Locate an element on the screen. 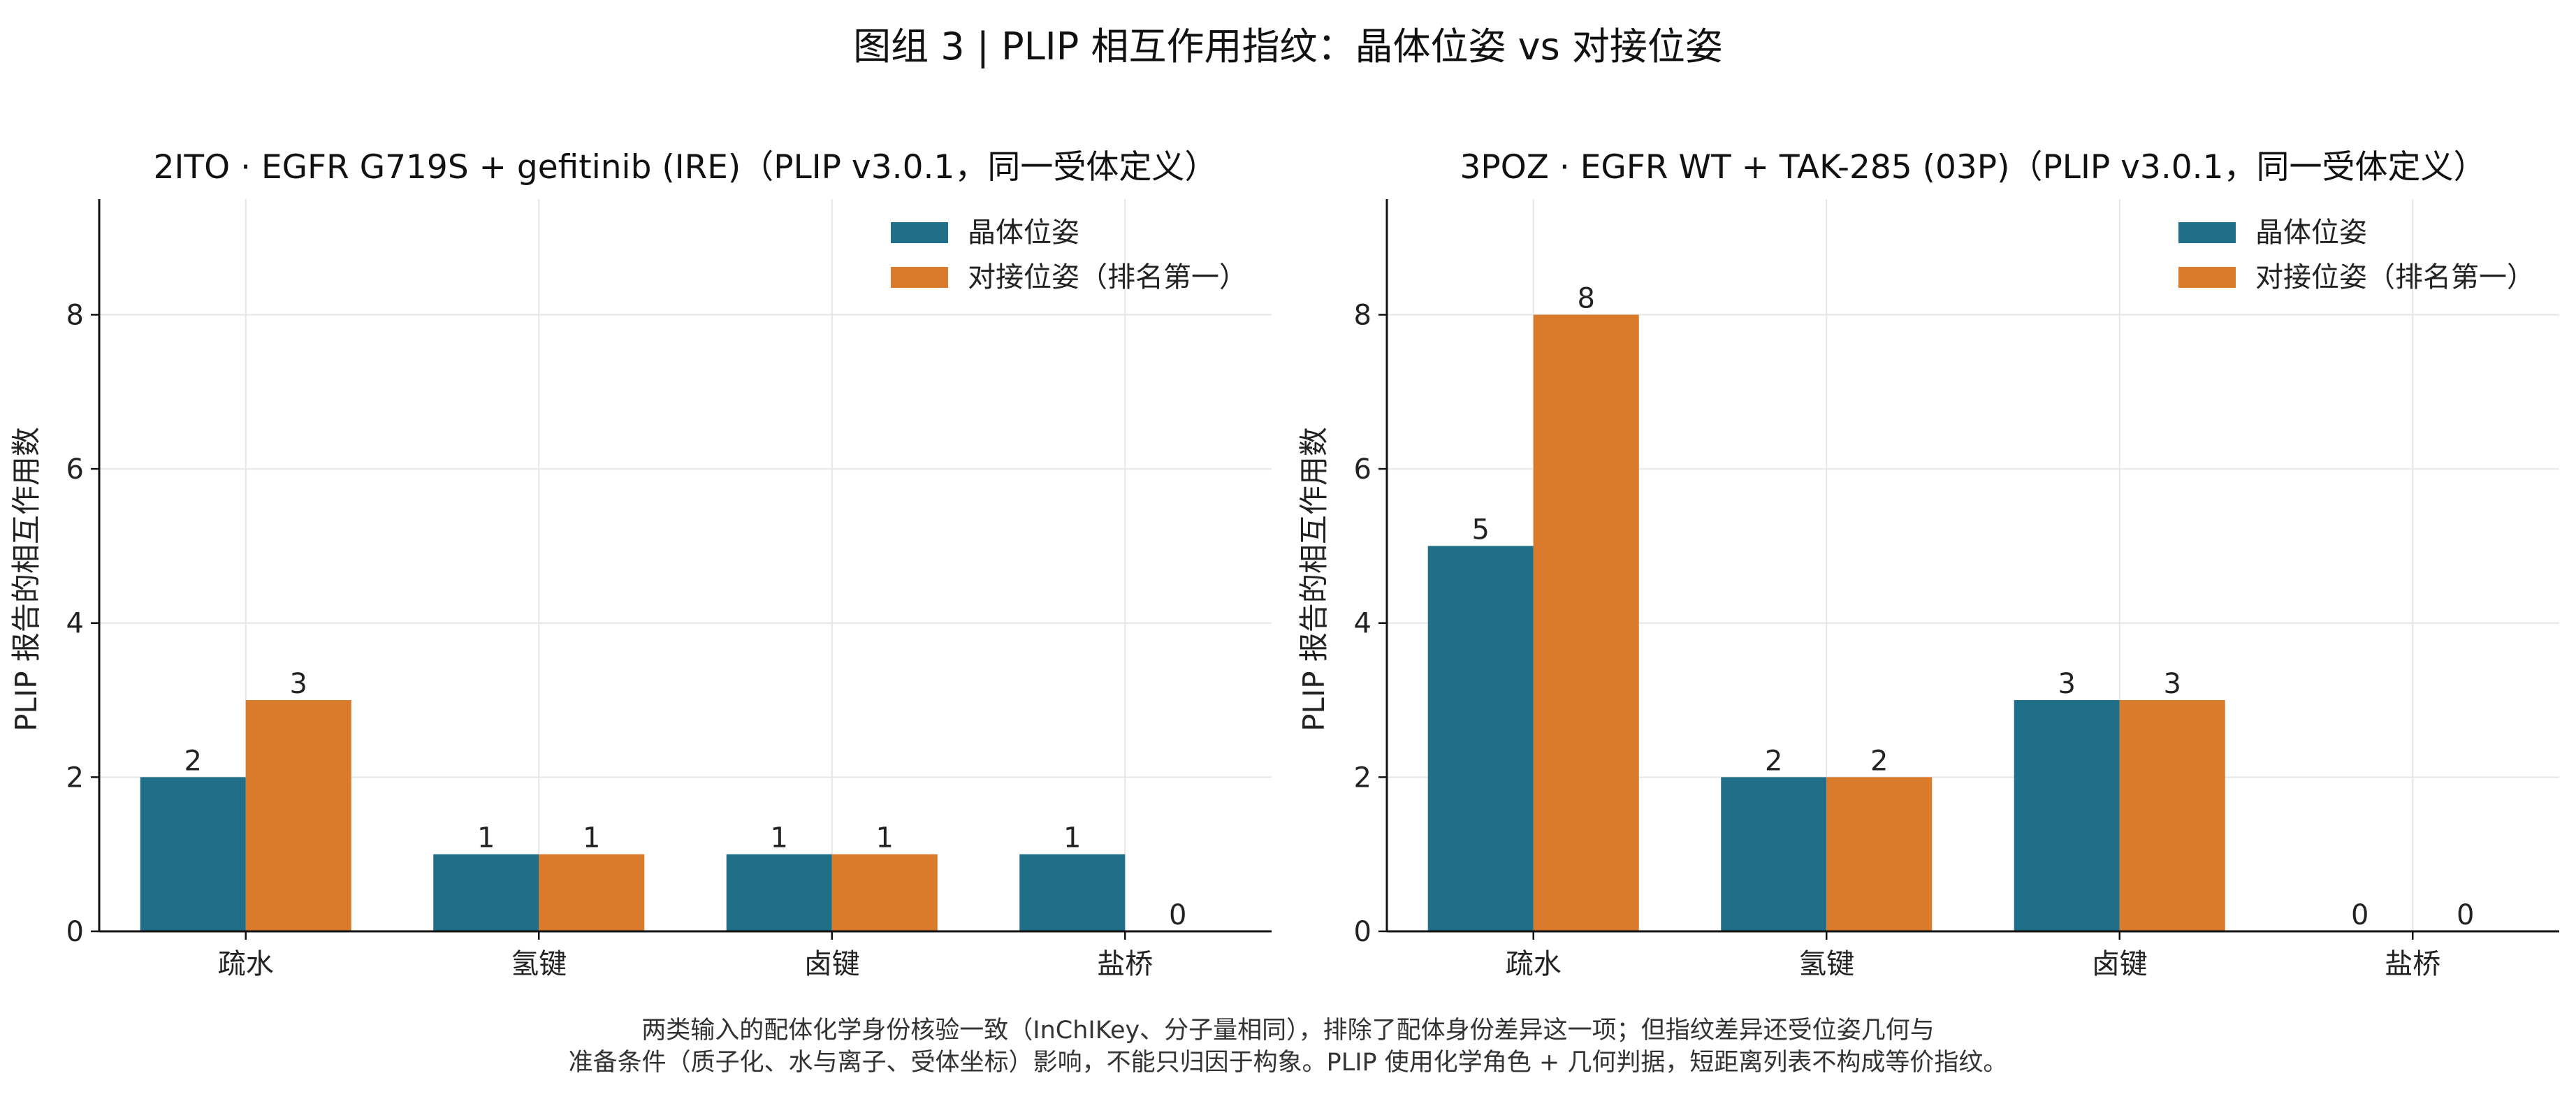 The image size is (2576, 1099). chart1-value-label: 3 is located at coordinates (298, 684).